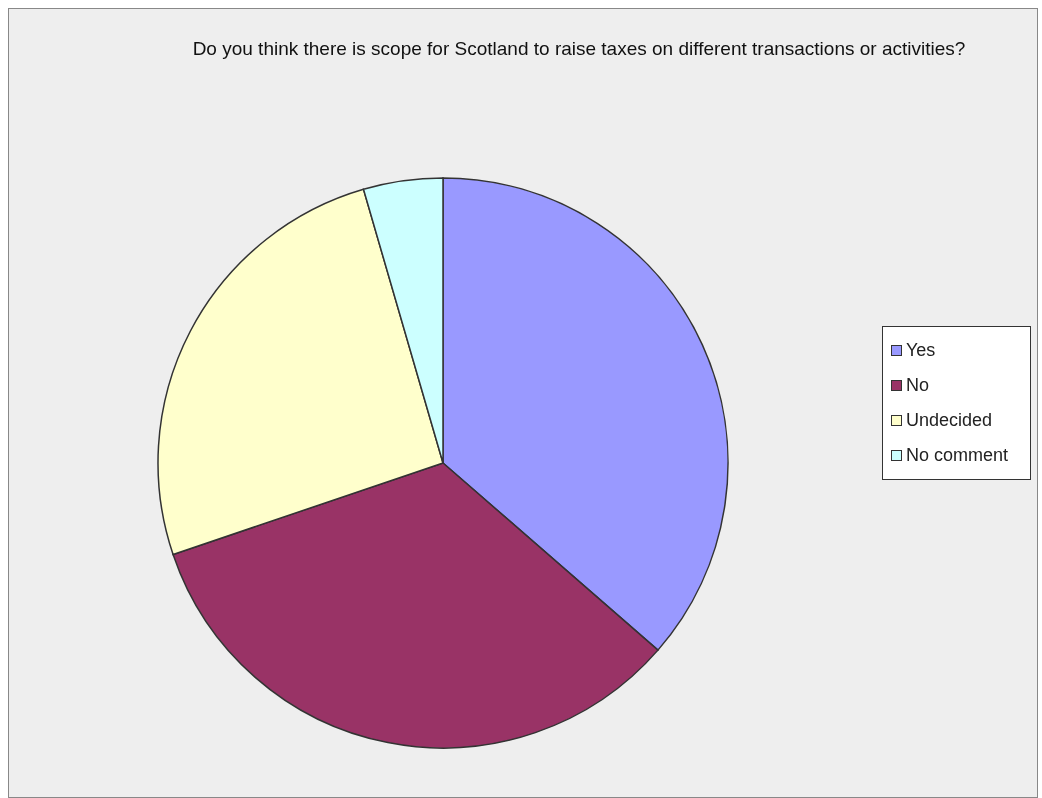 The width and height of the screenshot is (1042, 798). Describe the element at coordinates (579, 49) in the screenshot. I see `chart-title: Do you think there is scope for Scotland to raise taxes on different transactions or activities?` at that location.